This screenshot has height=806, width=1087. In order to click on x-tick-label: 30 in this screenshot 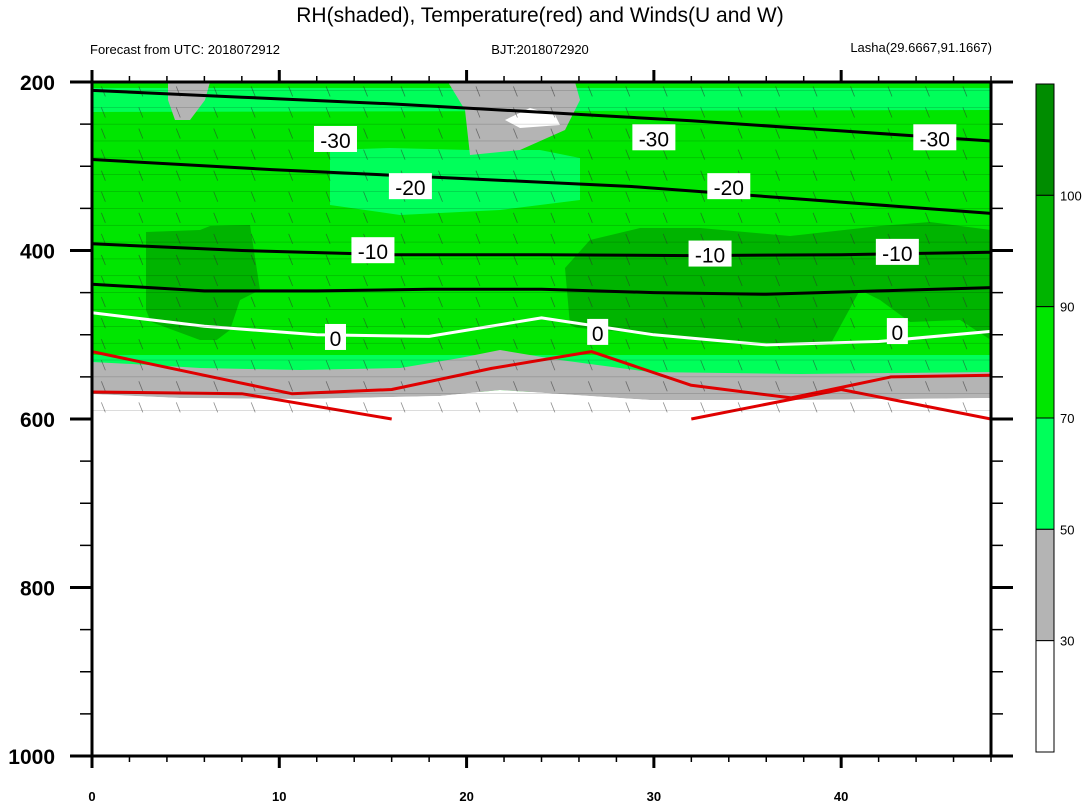, I will do `click(654, 796)`.